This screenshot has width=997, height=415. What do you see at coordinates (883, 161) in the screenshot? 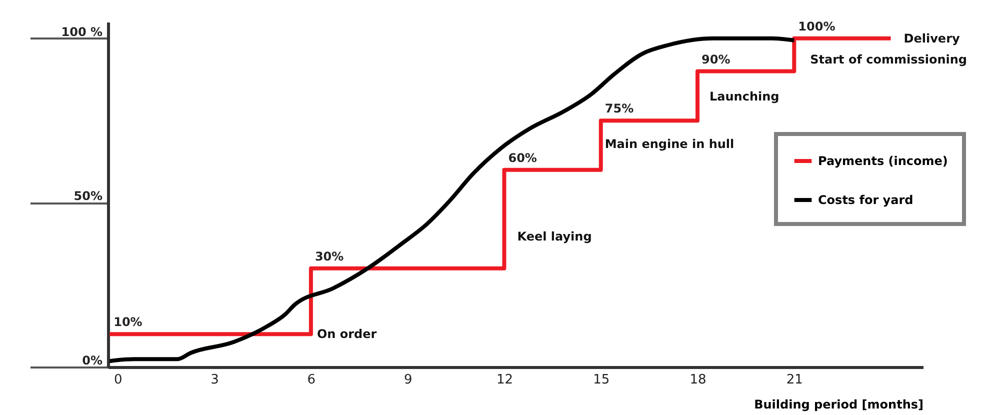
I see `legend-label: Payments (income)` at bounding box center [883, 161].